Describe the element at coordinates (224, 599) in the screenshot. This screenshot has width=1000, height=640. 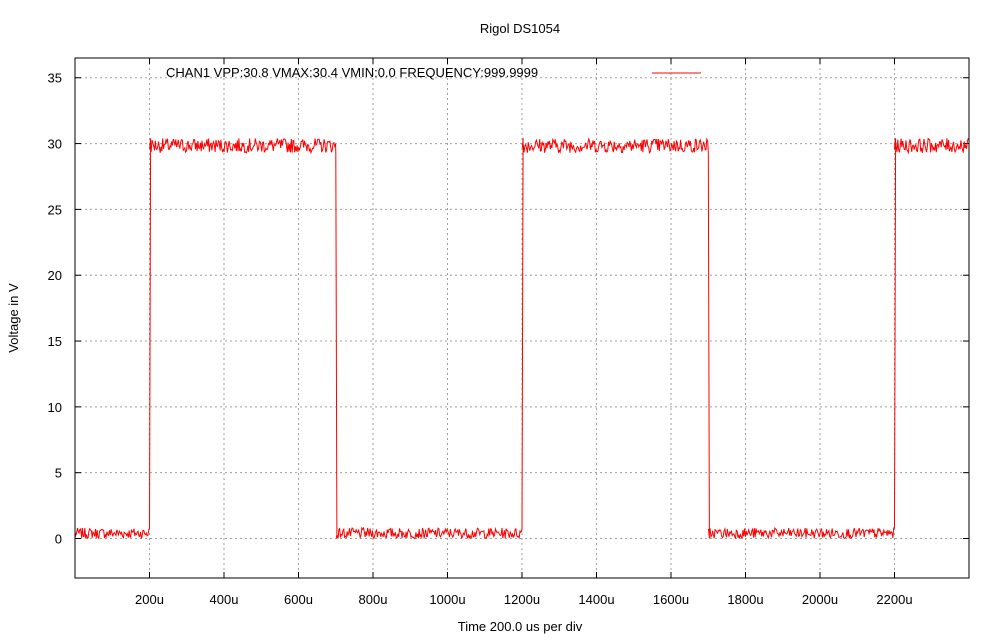
I see `x-tick-label: 400u` at that location.